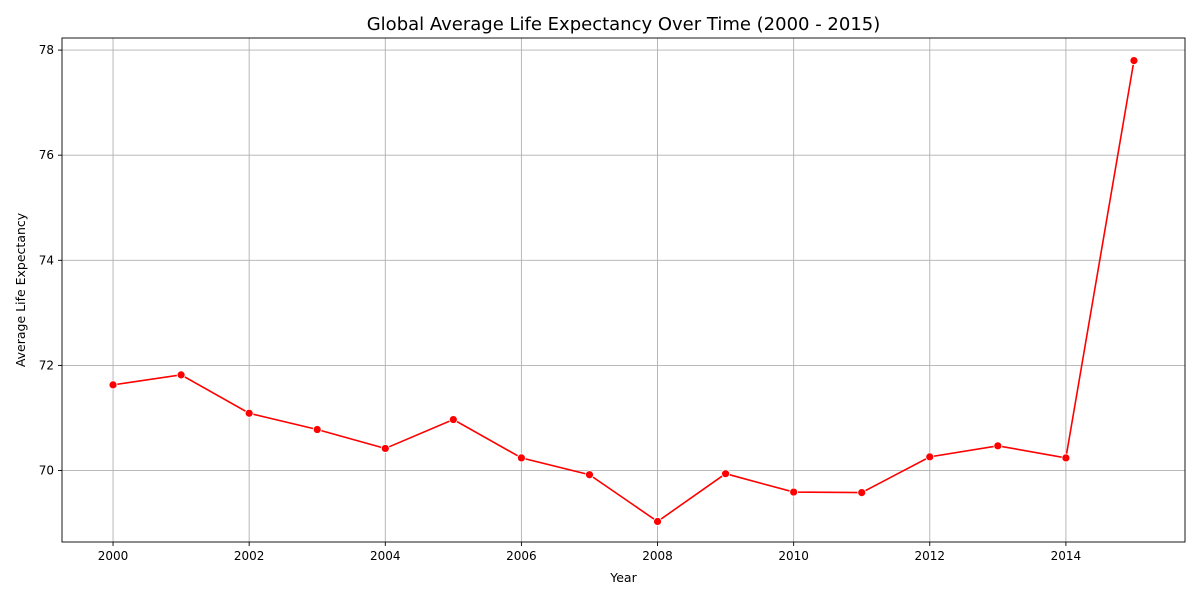 This screenshot has height=600, width=1200. What do you see at coordinates (46, 50) in the screenshot?
I see `y-tick-label: 78` at bounding box center [46, 50].